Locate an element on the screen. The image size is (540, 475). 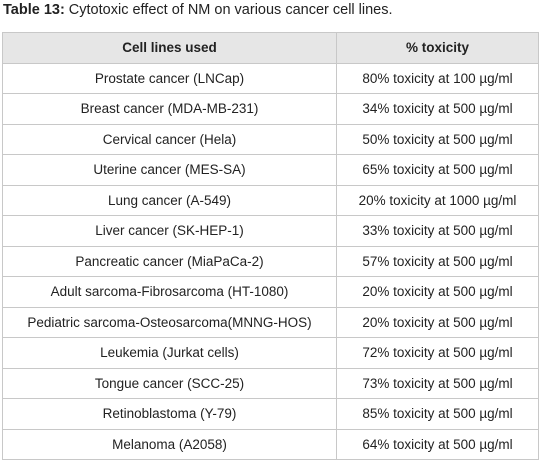
cell-line-name: Cervical cancer (Hela) is located at coordinates (169, 139).